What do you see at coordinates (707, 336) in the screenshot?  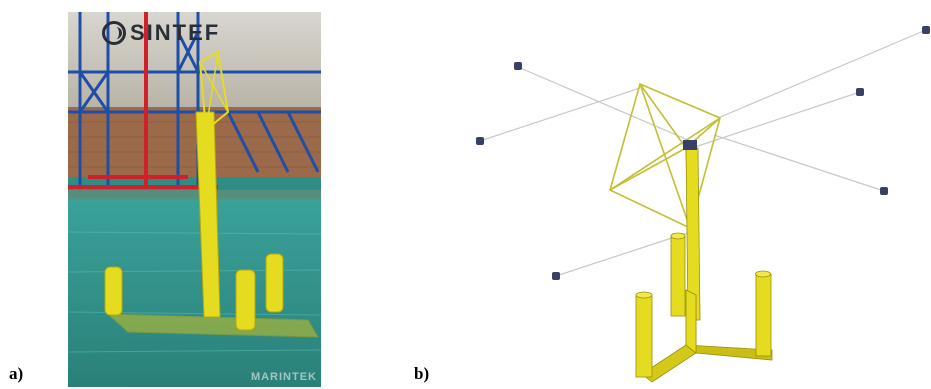 I see `model-pontoons` at bounding box center [707, 336].